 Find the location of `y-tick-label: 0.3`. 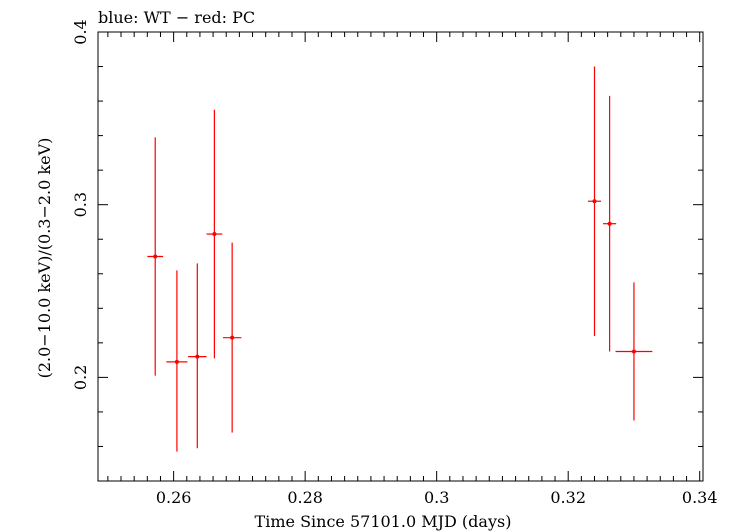

y-tick-label: 0.3 is located at coordinates (80, 204).